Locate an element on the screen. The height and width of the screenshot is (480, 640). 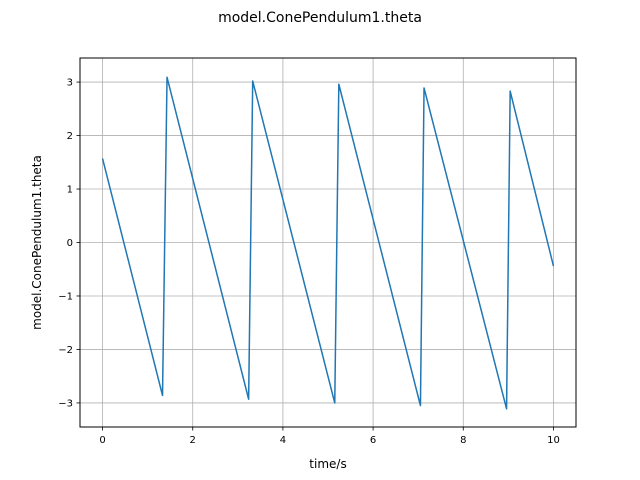
y-tick-label: 0 is located at coordinates (70, 243).